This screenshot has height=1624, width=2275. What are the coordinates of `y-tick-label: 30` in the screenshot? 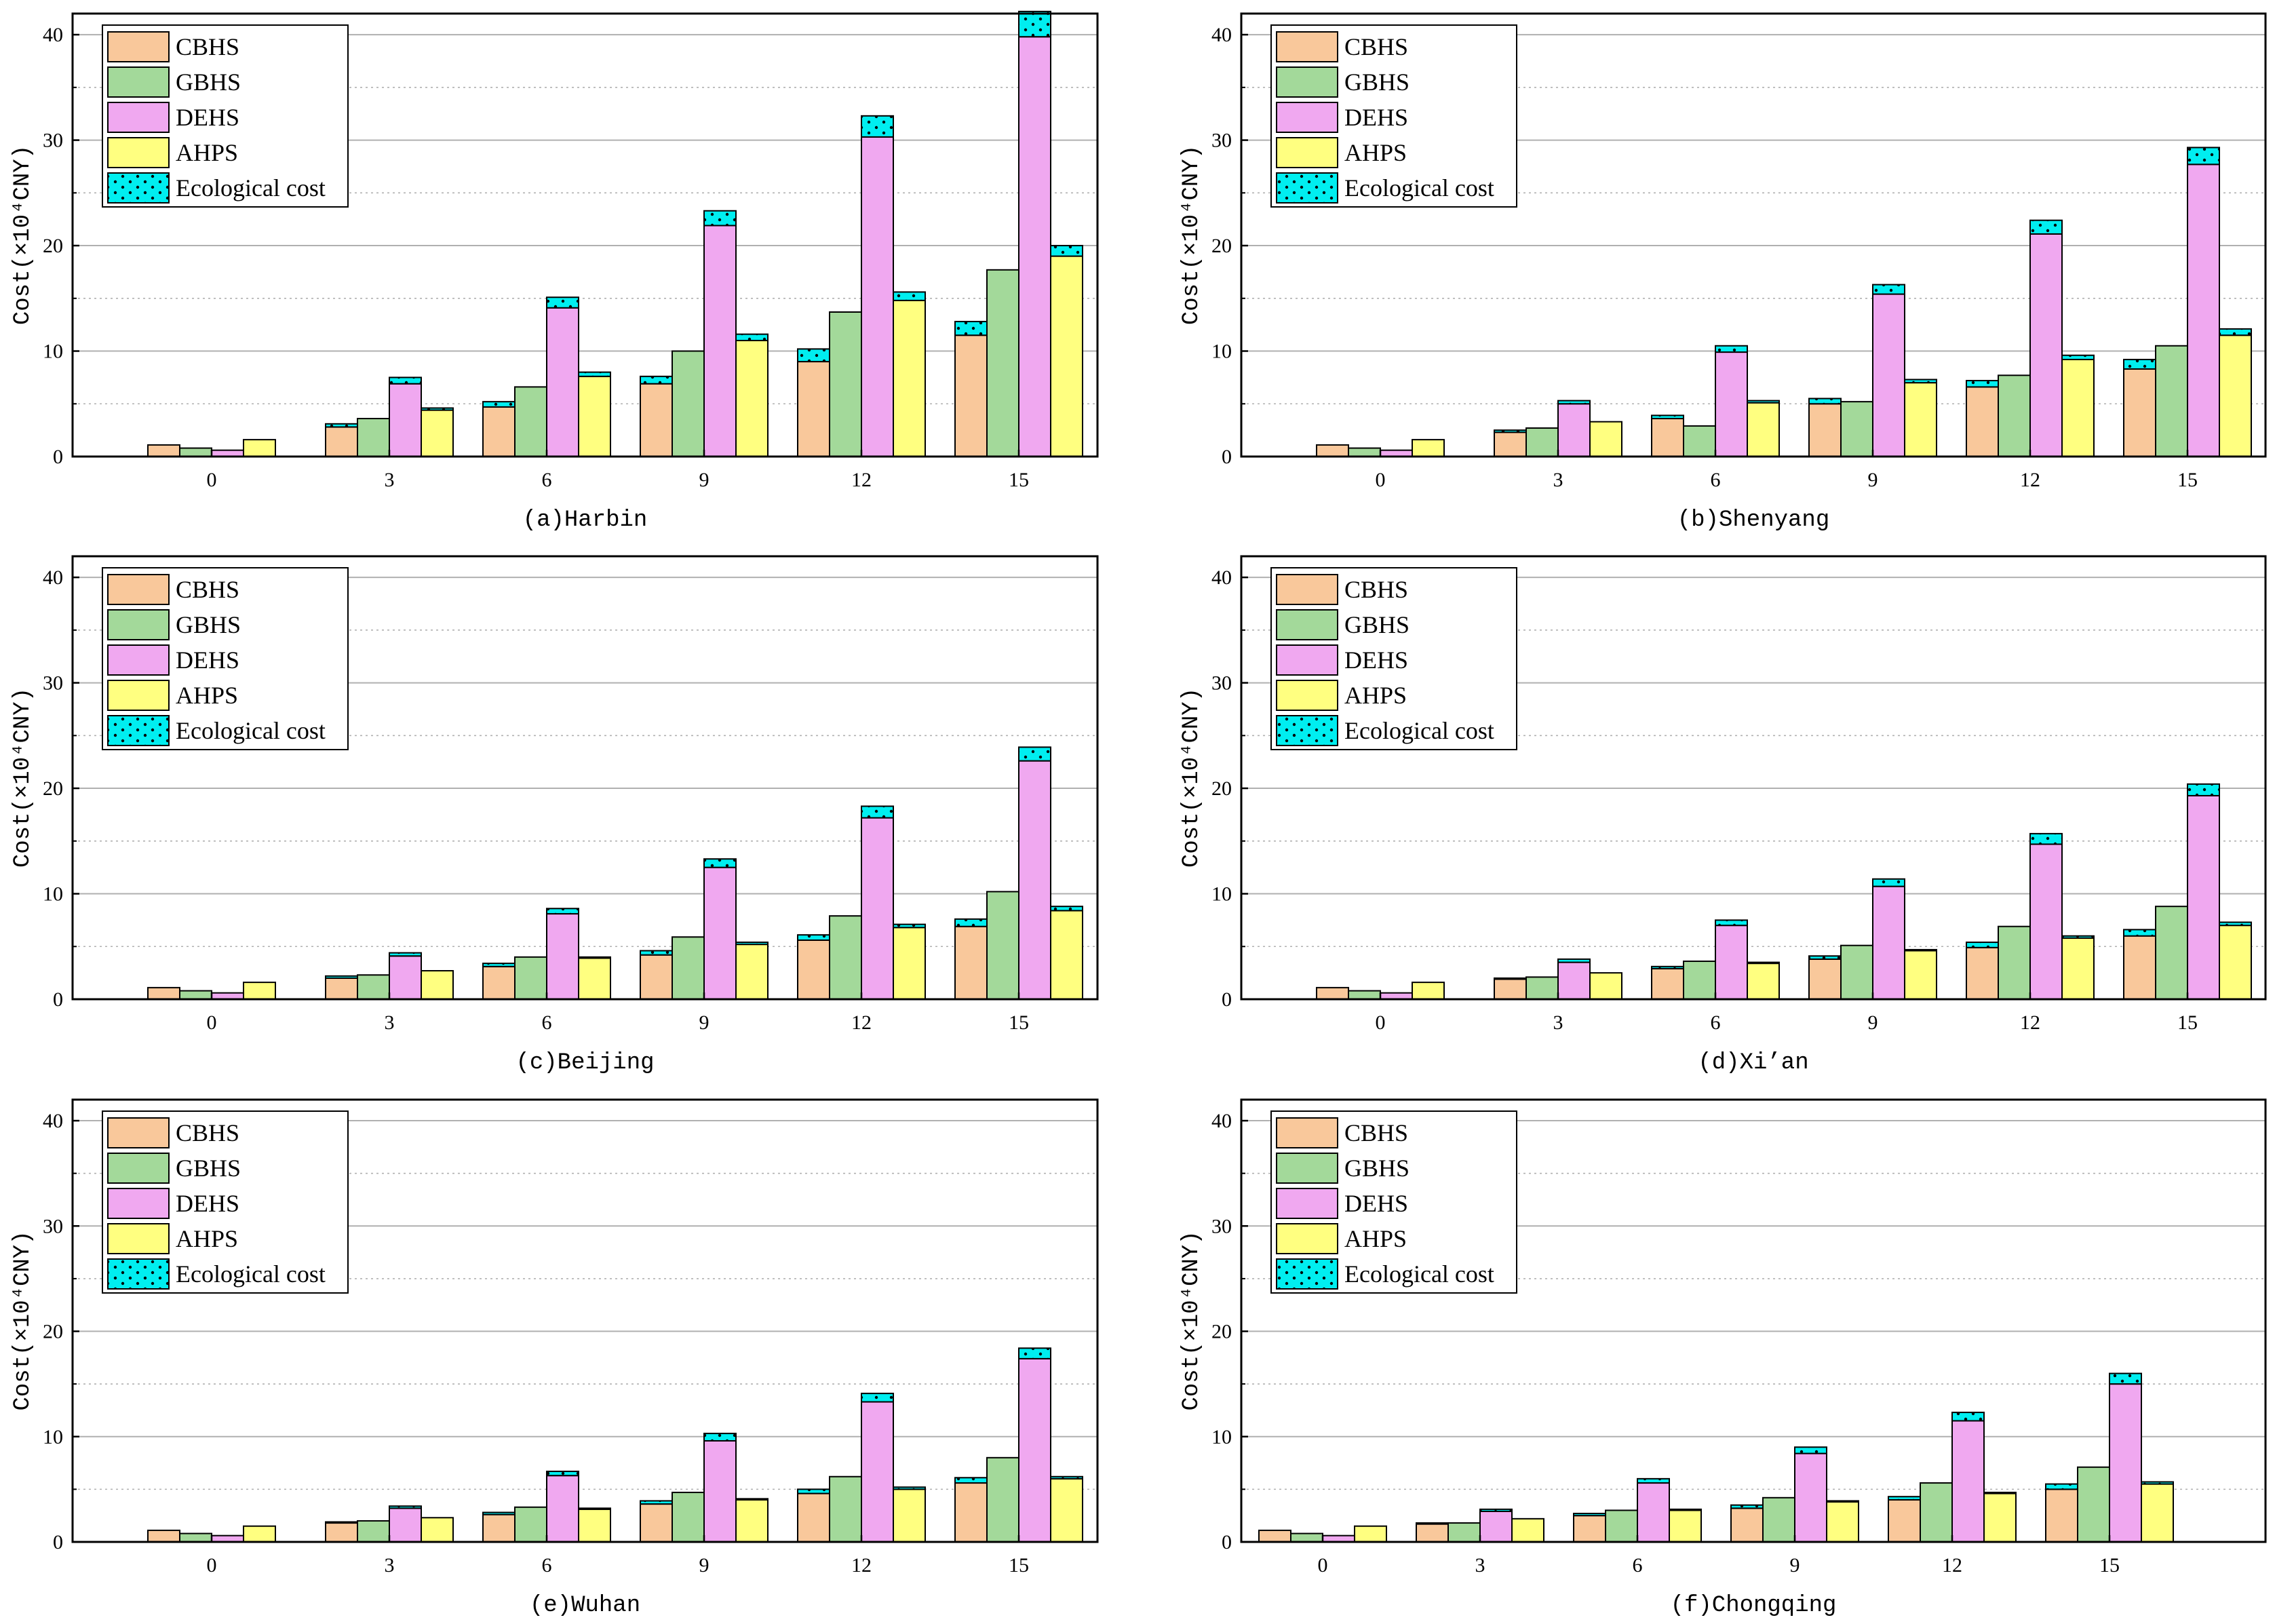 It's located at (53, 683).